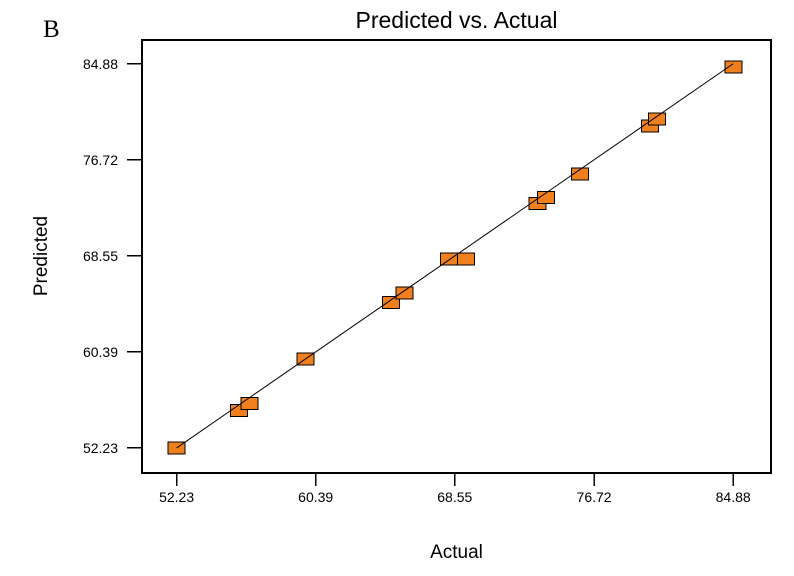  What do you see at coordinates (456, 20) in the screenshot?
I see `chart-title: Predicted vs. Actual` at bounding box center [456, 20].